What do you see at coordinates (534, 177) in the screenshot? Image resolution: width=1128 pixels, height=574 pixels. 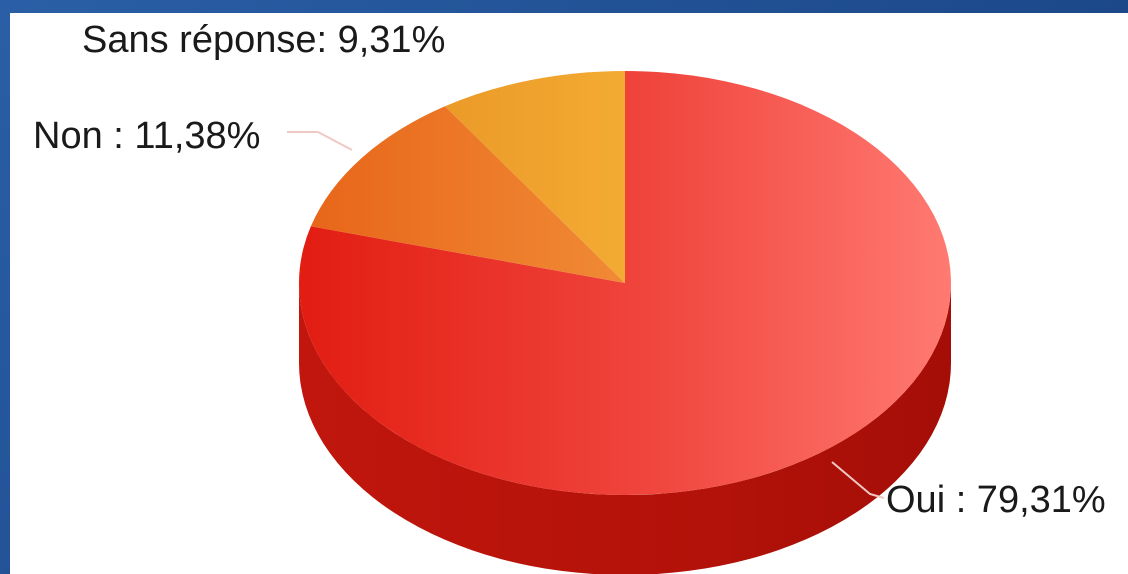 I see `pie-slice-sans-reponse` at bounding box center [534, 177].